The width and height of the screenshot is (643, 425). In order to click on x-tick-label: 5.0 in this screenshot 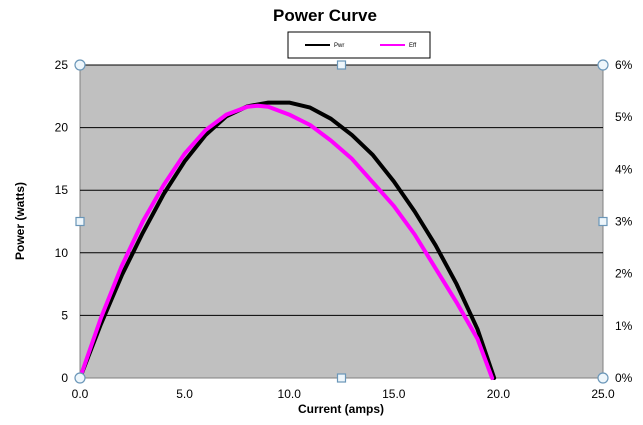, I will do `click(184, 394)`.